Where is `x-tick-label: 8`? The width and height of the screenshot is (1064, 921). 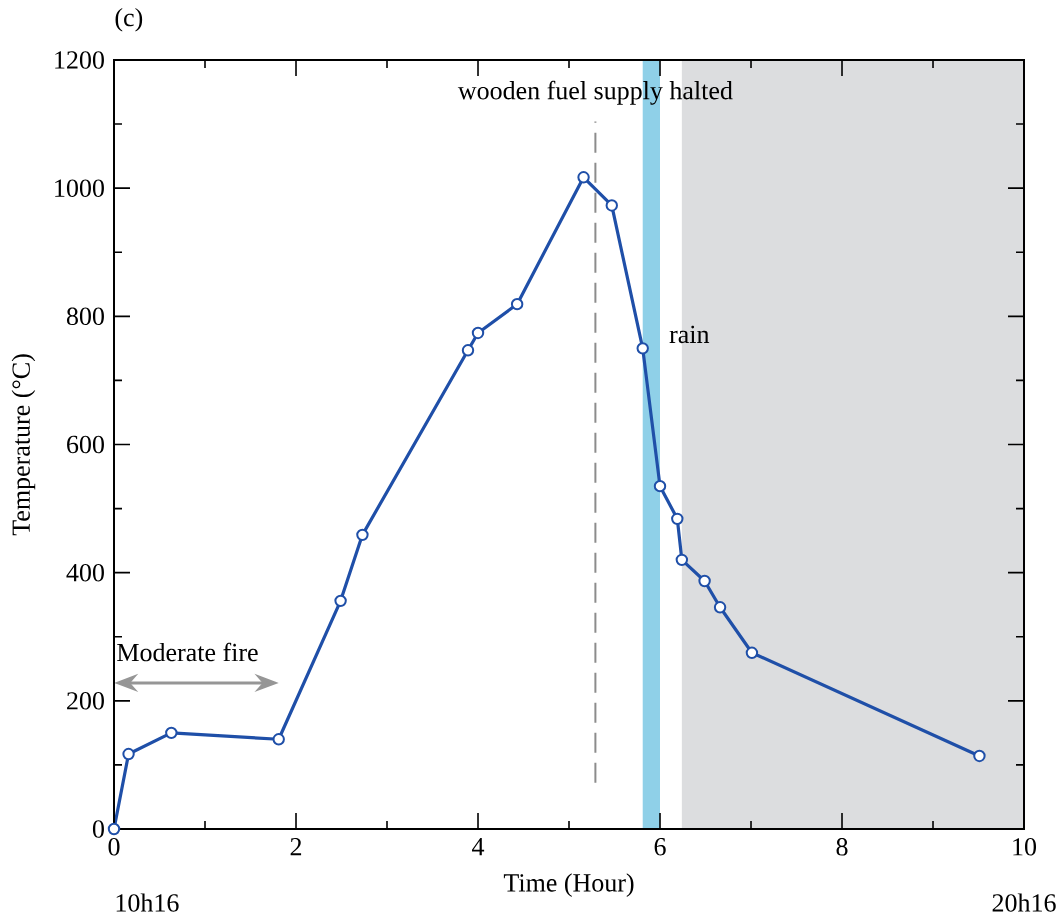
x-tick-label: 8 is located at coordinates (842, 847).